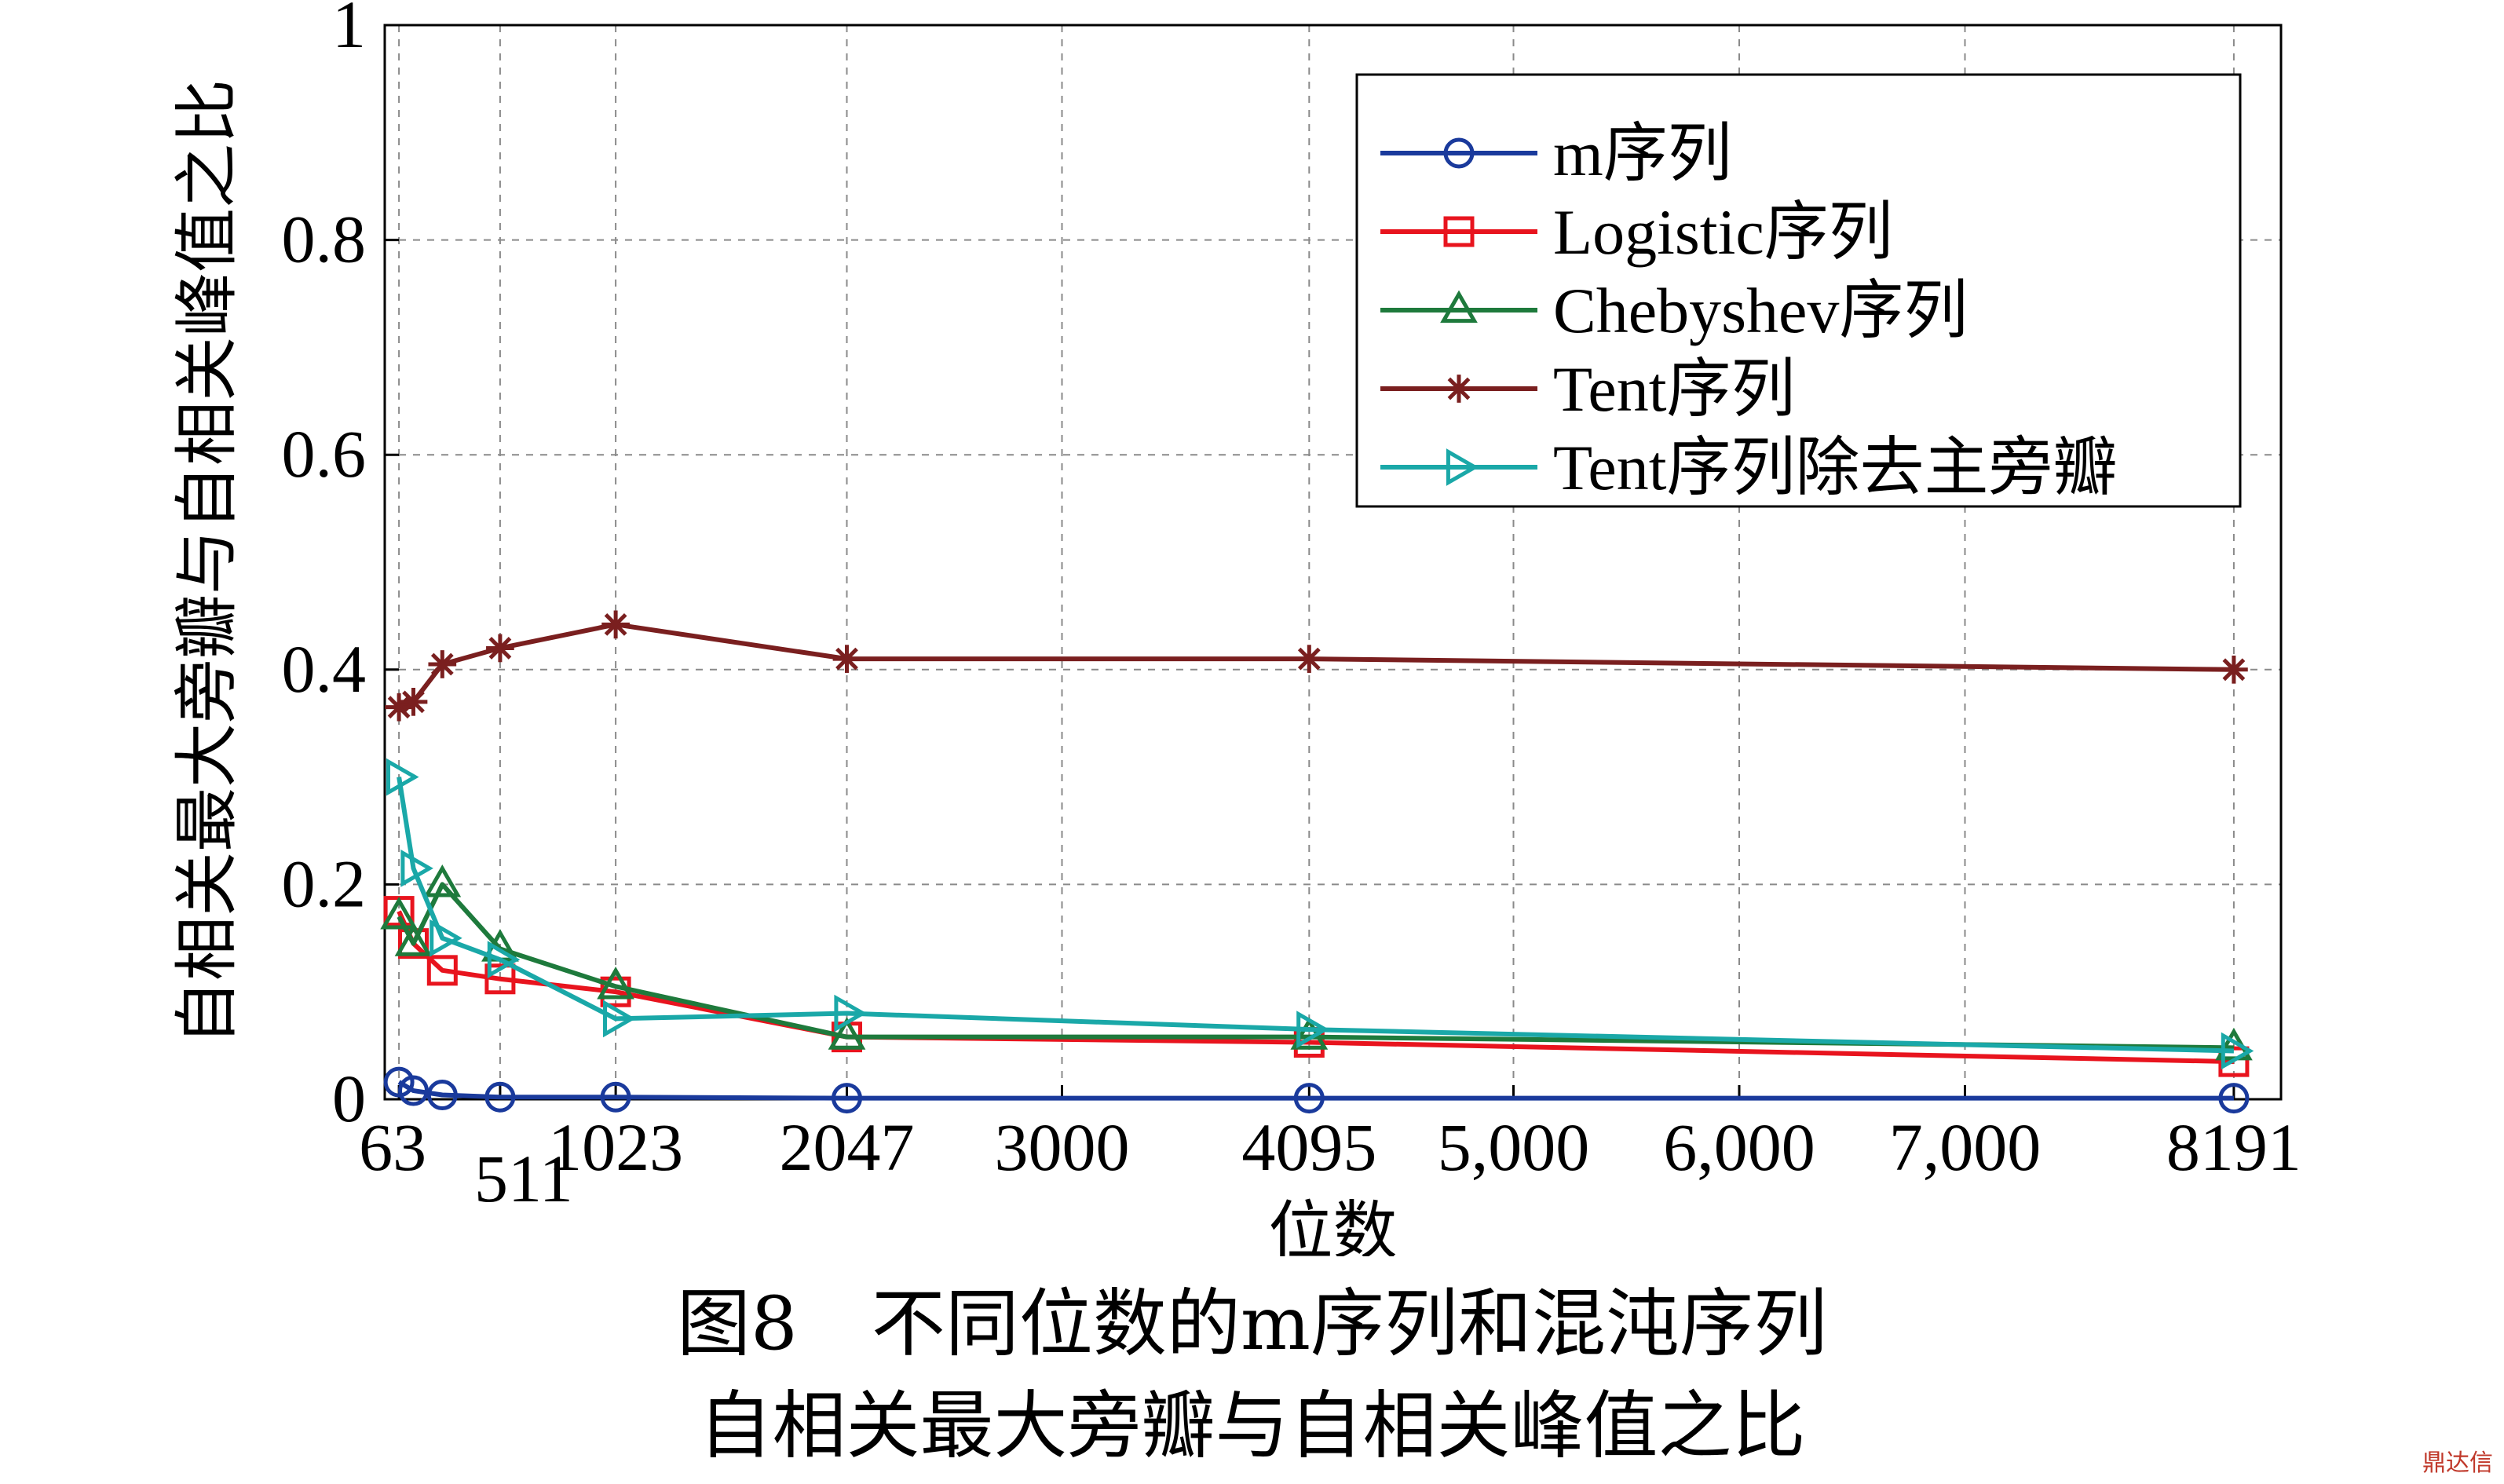 This screenshot has height=1484, width=2504. What do you see at coordinates (1252, 1324) in the screenshot?
I see `figure-caption-line-1: 图8 不同位数的m序列和混沌序列` at bounding box center [1252, 1324].